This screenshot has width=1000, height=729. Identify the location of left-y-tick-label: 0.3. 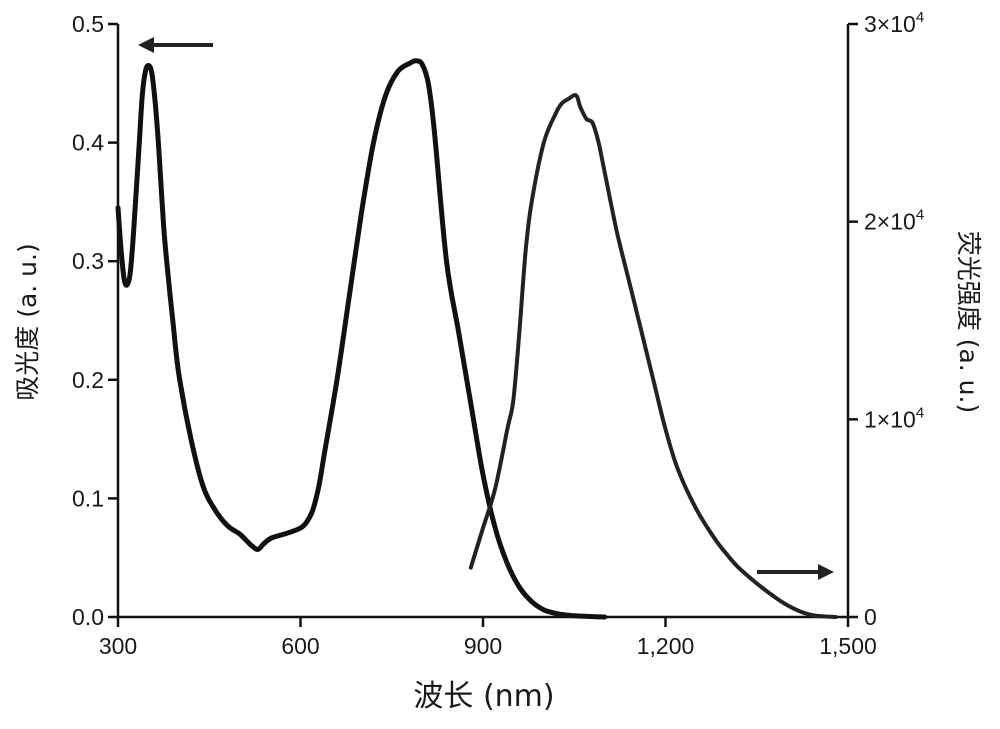
(88, 261).